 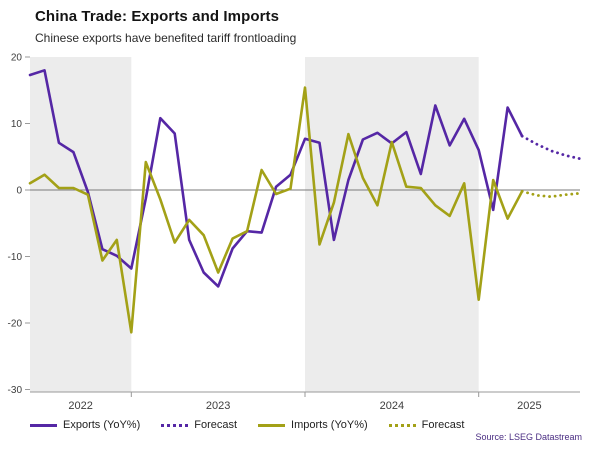 I want to click on legend-item-imports-forecast: Forecast, so click(x=426, y=425).